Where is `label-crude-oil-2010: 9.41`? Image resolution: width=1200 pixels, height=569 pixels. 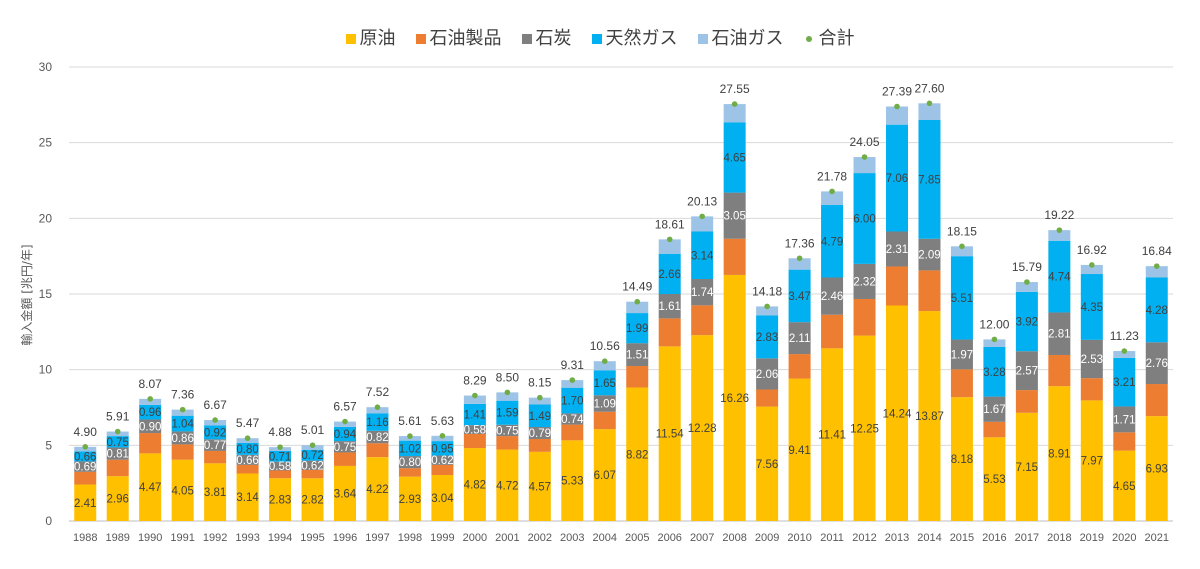 label-crude-oil-2010: 9.41 is located at coordinates (799, 451).